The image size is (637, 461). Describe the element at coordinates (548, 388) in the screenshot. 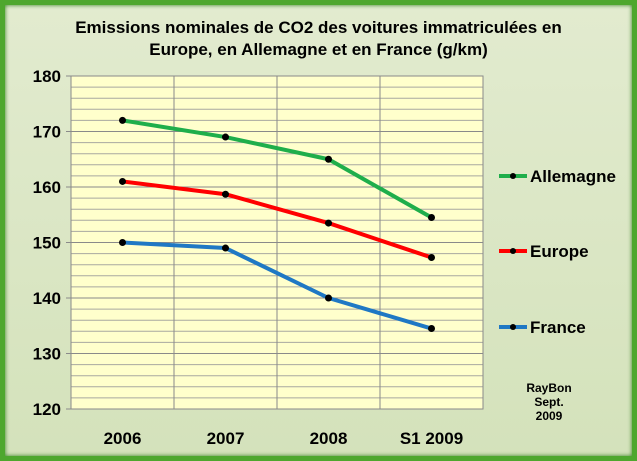

I see `author-annotation: RayBon` at that location.